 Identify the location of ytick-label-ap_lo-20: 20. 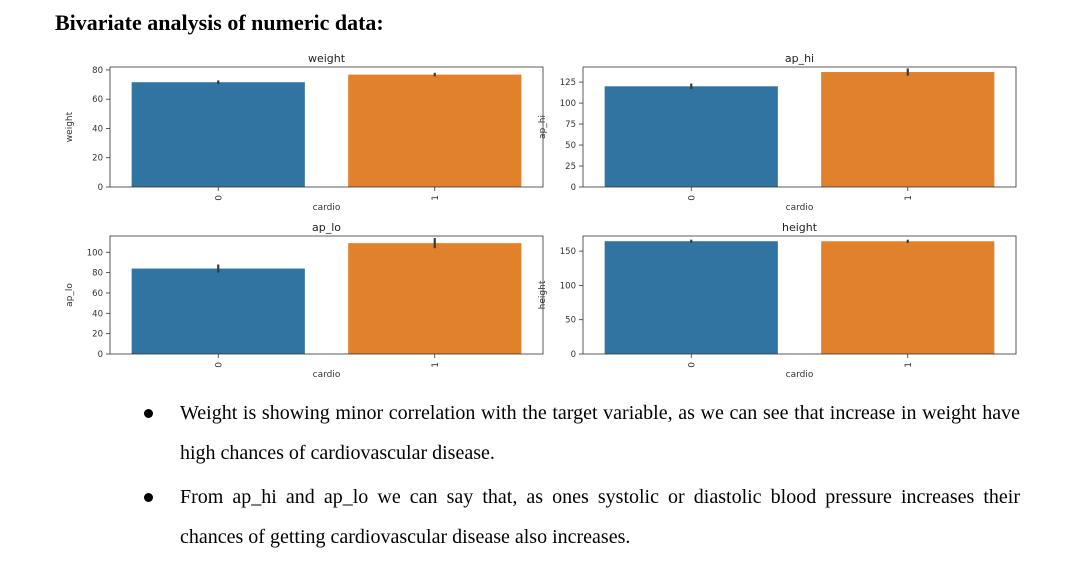
(97, 335).